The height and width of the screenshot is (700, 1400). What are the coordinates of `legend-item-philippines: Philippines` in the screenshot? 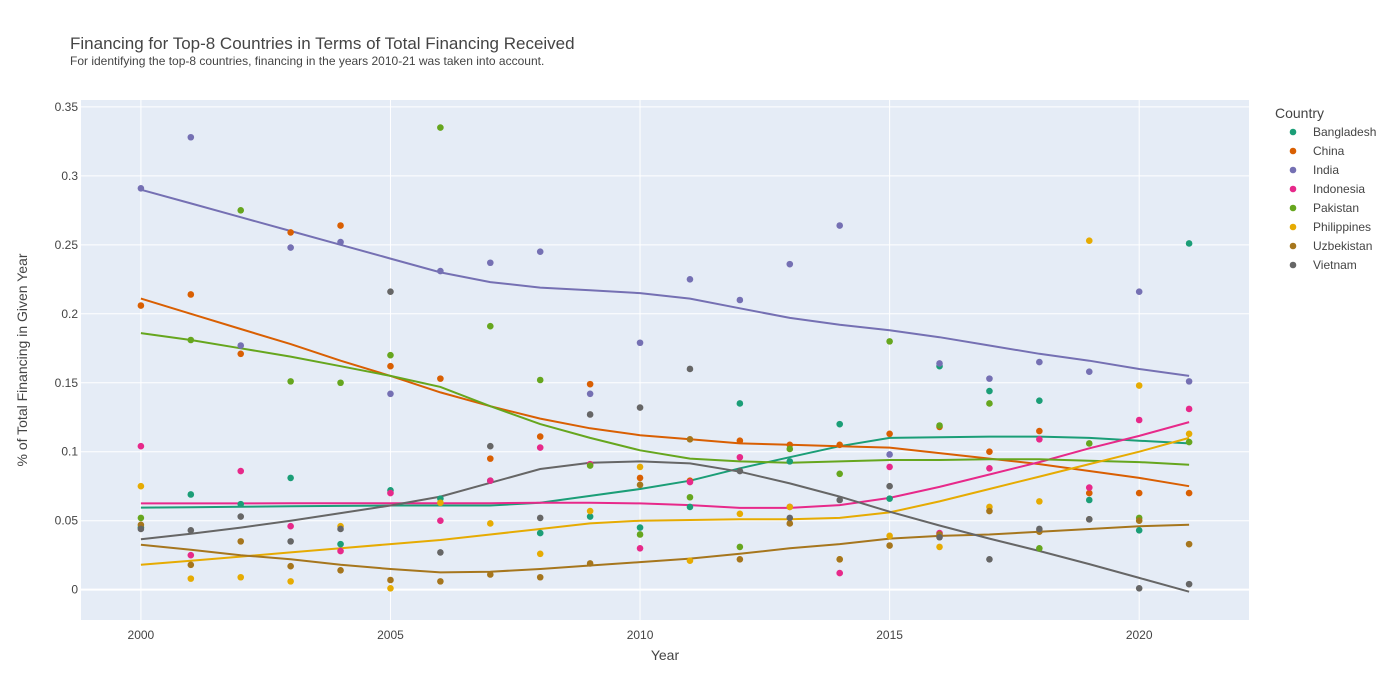 It's located at (1330, 227).